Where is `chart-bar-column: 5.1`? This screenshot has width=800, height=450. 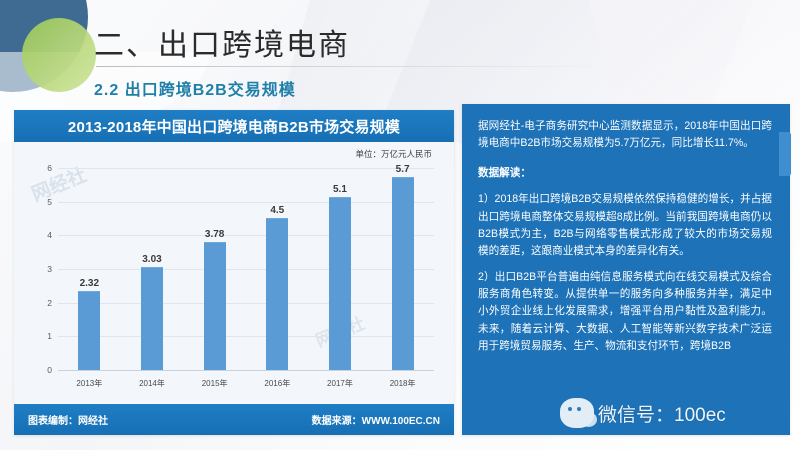
chart-bar-column: 5.1 is located at coordinates (340, 269).